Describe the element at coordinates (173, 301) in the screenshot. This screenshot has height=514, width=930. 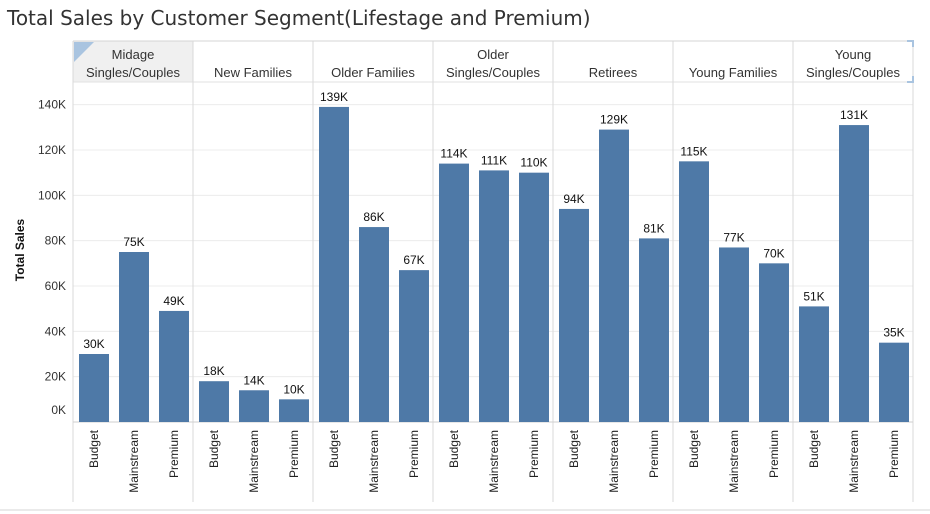
I see `bar-value-label: 49K` at that location.